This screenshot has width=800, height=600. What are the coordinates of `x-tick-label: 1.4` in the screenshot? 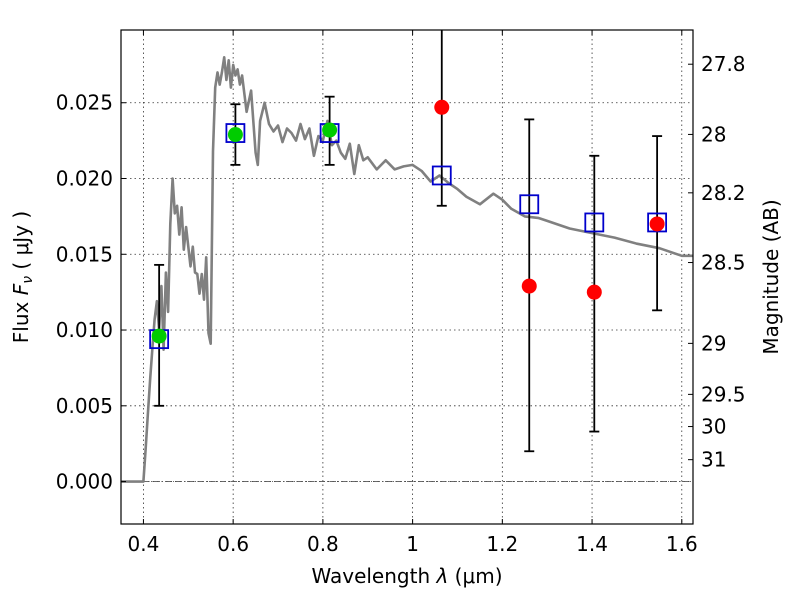 It's located at (592, 544).